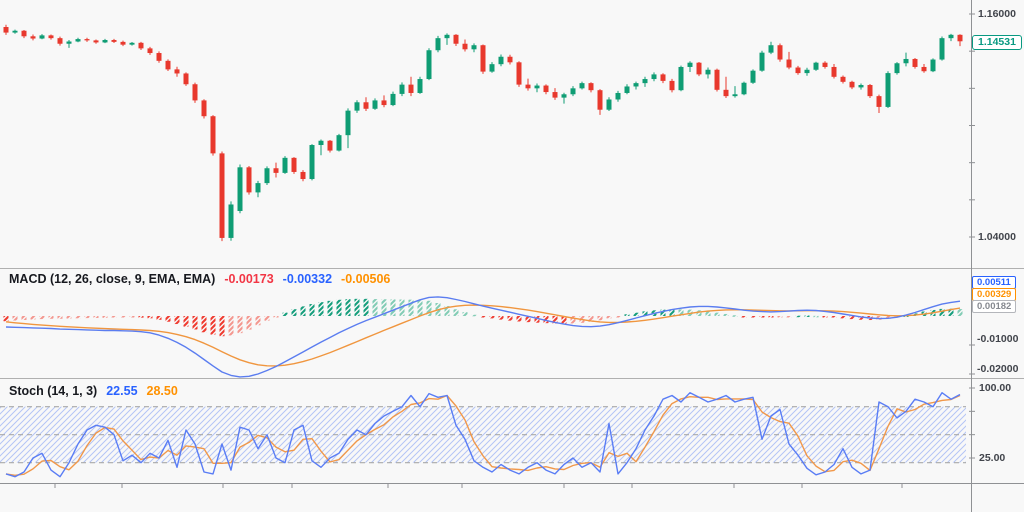 The height and width of the screenshot is (512, 1024). Describe the element at coordinates (992, 458) in the screenshot. I see `stoch-axis-label-25: 25.00` at that location.